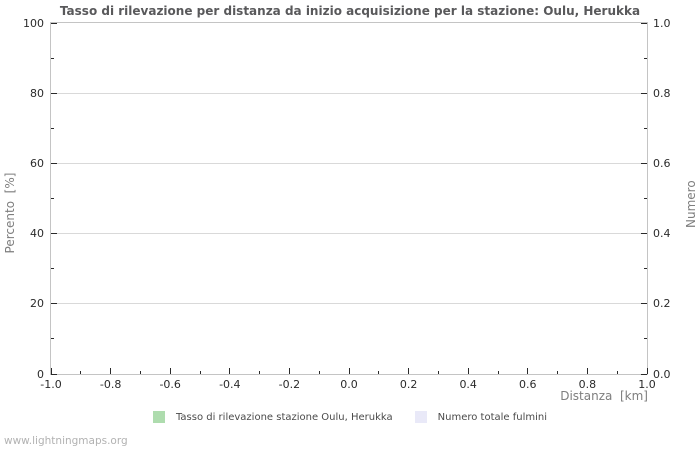  I want to click on legend-swatch-detection-rate, so click(158, 417).